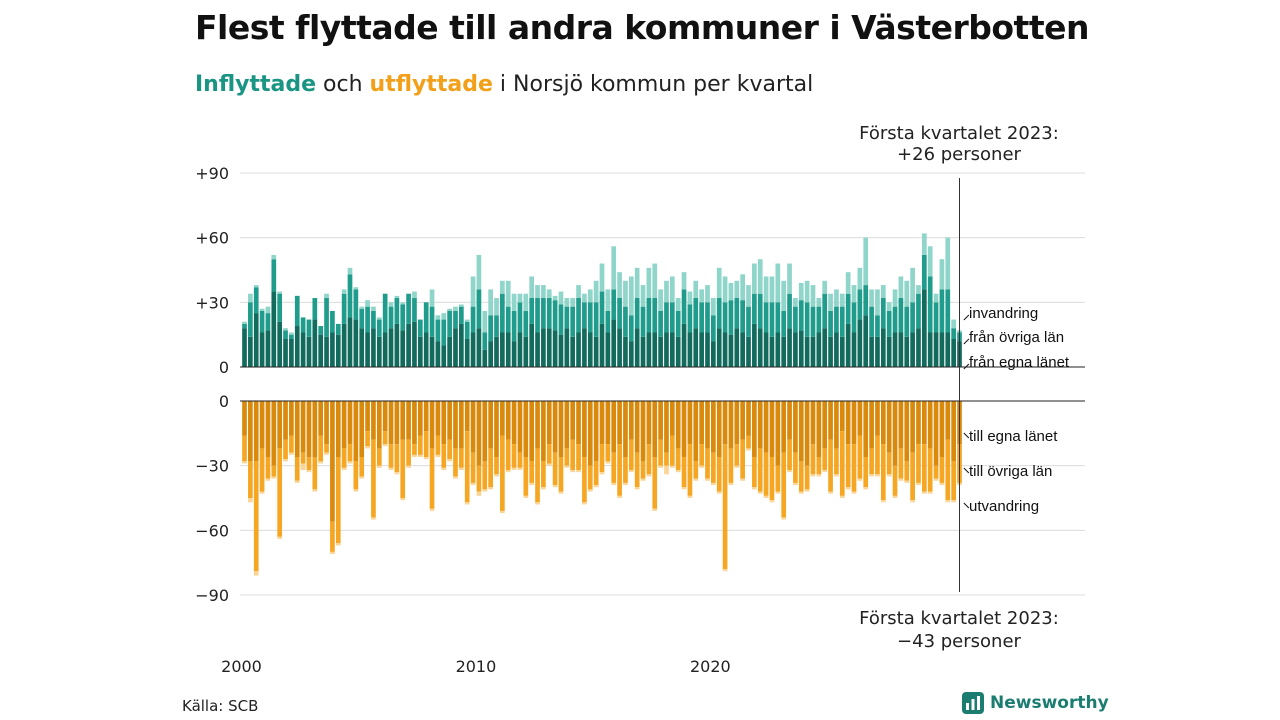 The width and height of the screenshot is (1280, 720). I want to click on legend-label-in: invandring, so click(1003, 313).